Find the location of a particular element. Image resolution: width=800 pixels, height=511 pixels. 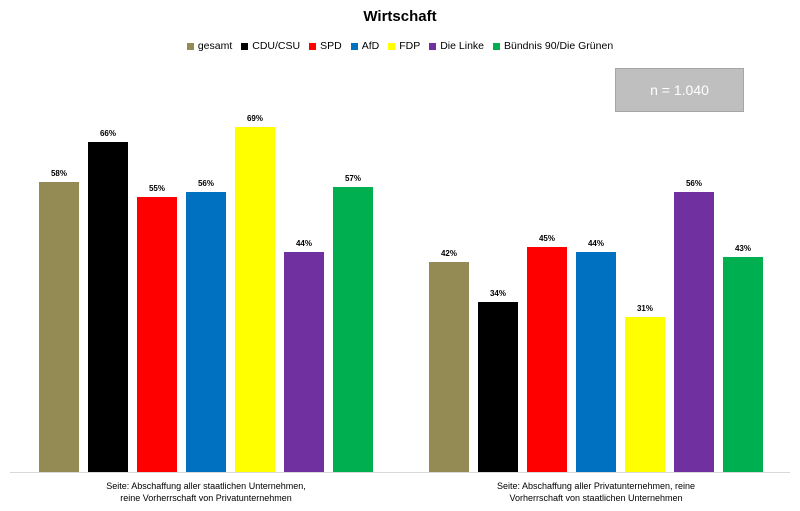

chart-title: Wirtschaft is located at coordinates (400, 16).